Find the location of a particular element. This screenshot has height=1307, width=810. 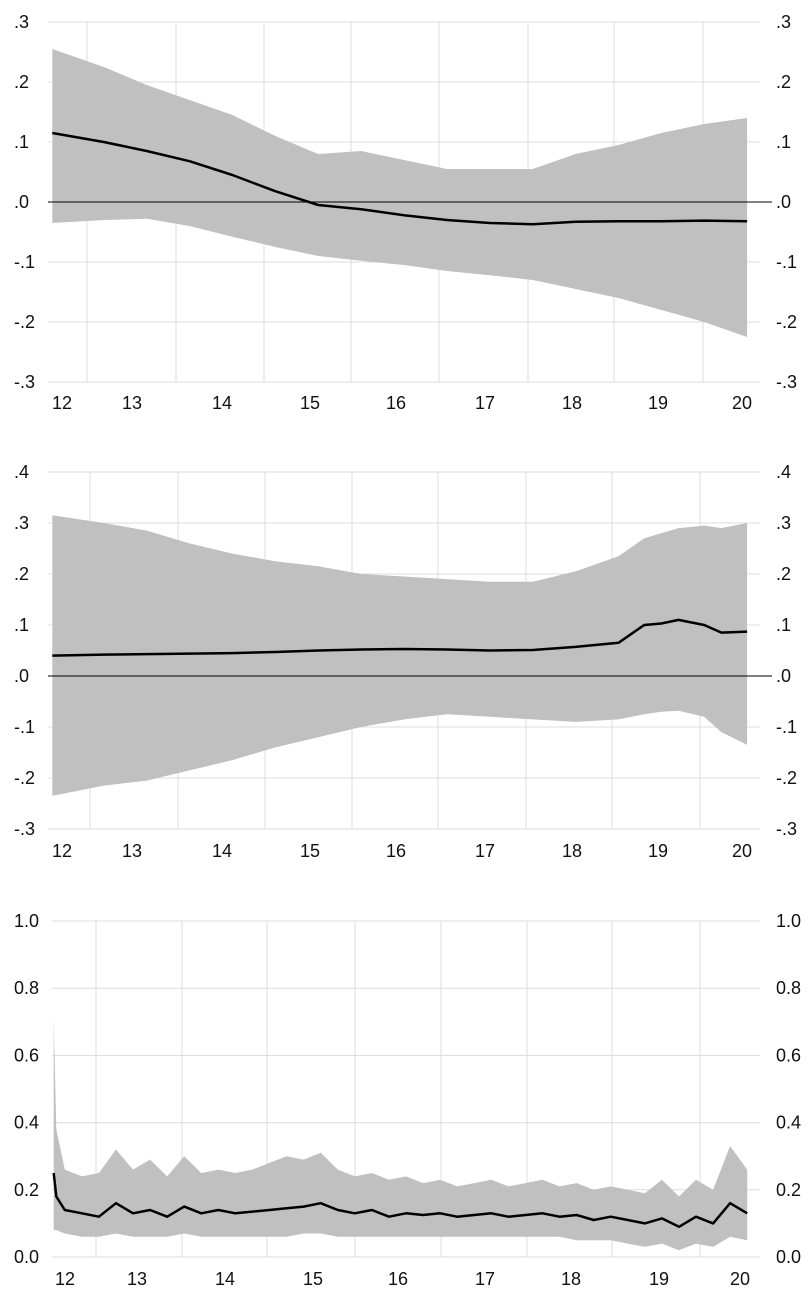

y-tick-label-right: 0.6 is located at coordinates (788, 1055).